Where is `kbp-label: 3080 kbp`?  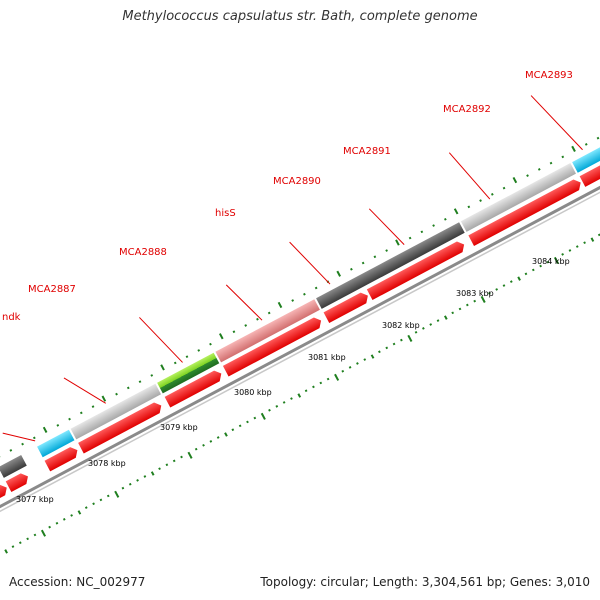
kbp-label: 3080 kbp is located at coordinates (253, 392).